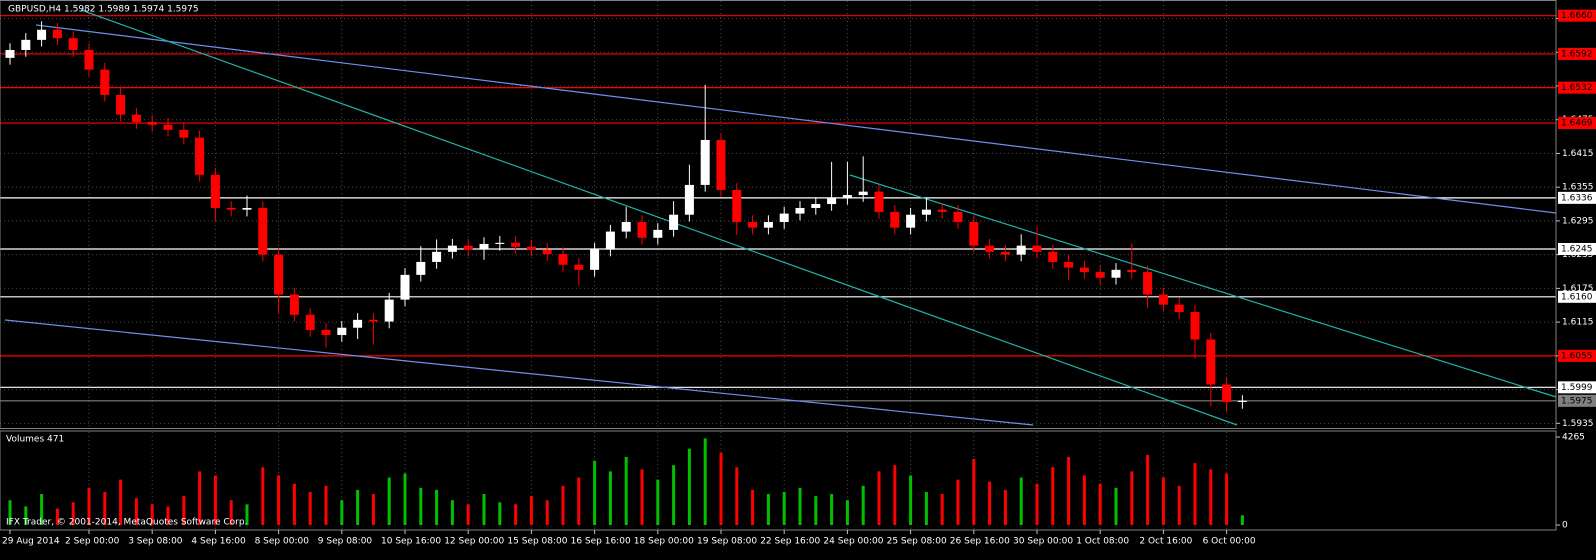 The image size is (1596, 560). I want to click on volume-title: Volumes 471, so click(35, 440).